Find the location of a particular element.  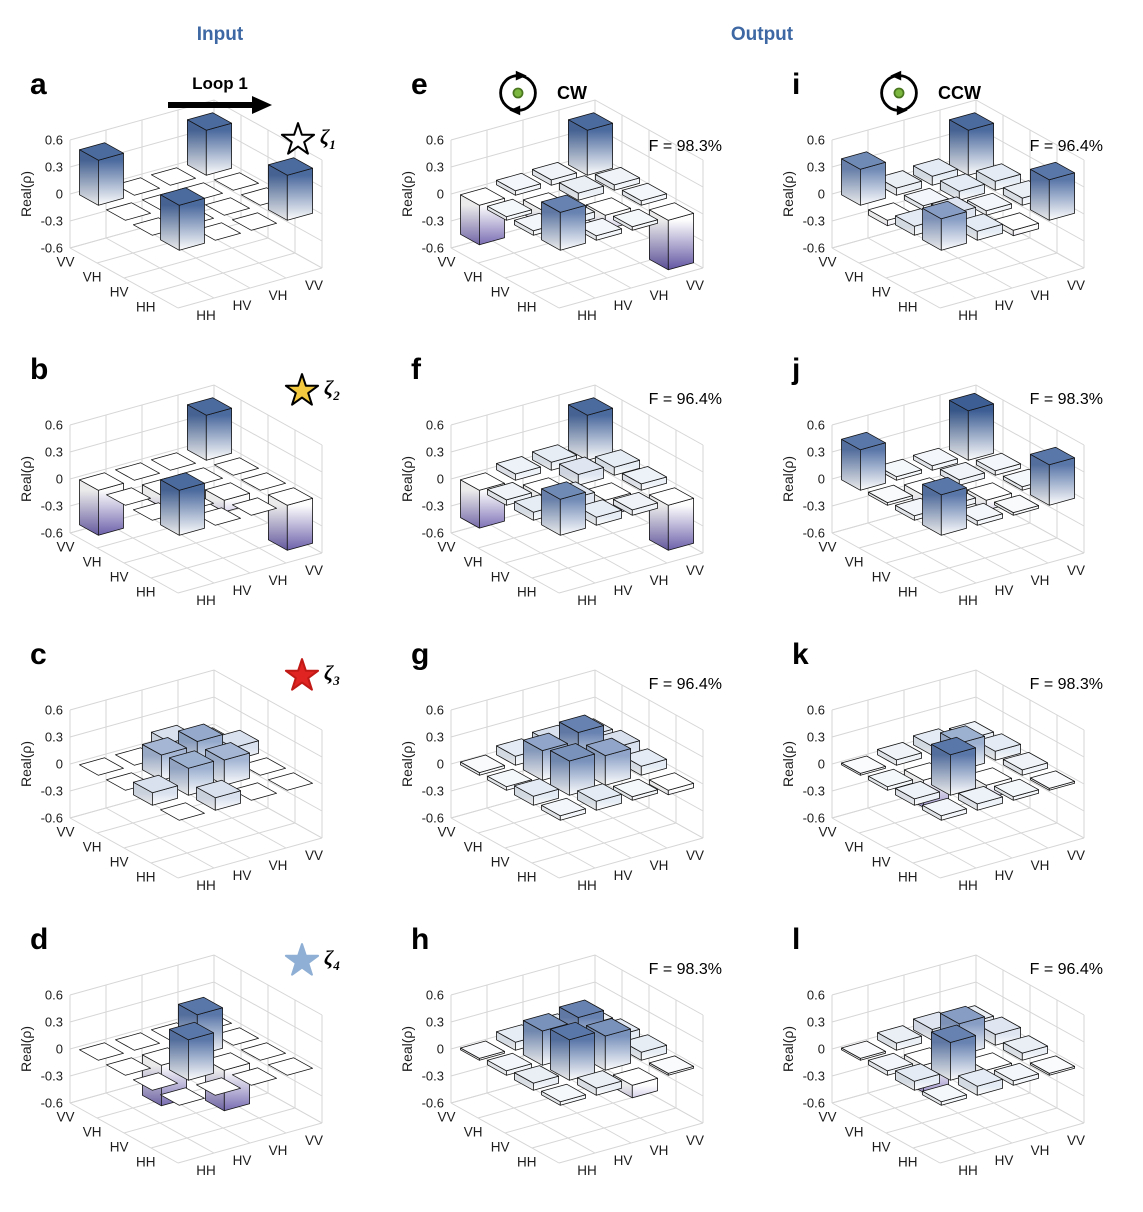

ccw-indicator: CCW is located at coordinates (924, 93).